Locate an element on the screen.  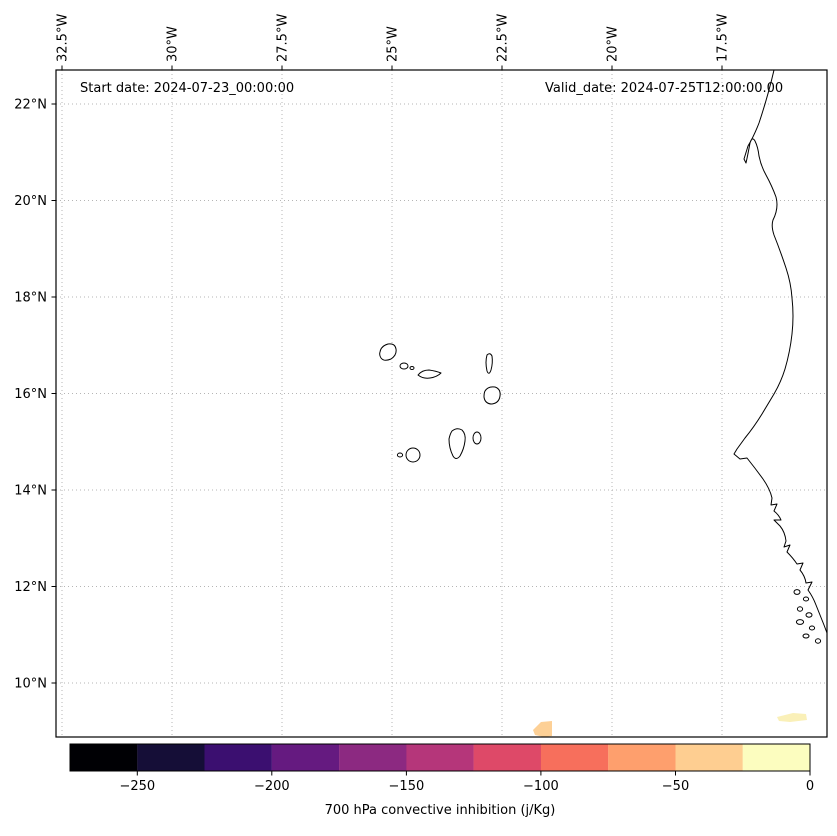
colorbar-tick-label: 0 is located at coordinates (810, 786).